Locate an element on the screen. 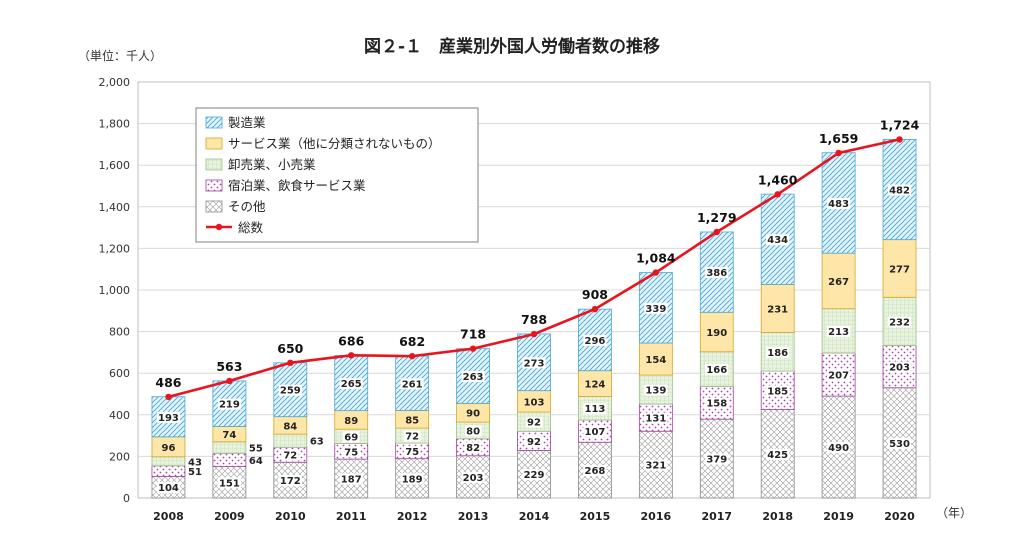 This screenshot has height=545, width=1024. legend-box is located at coordinates (337, 175).